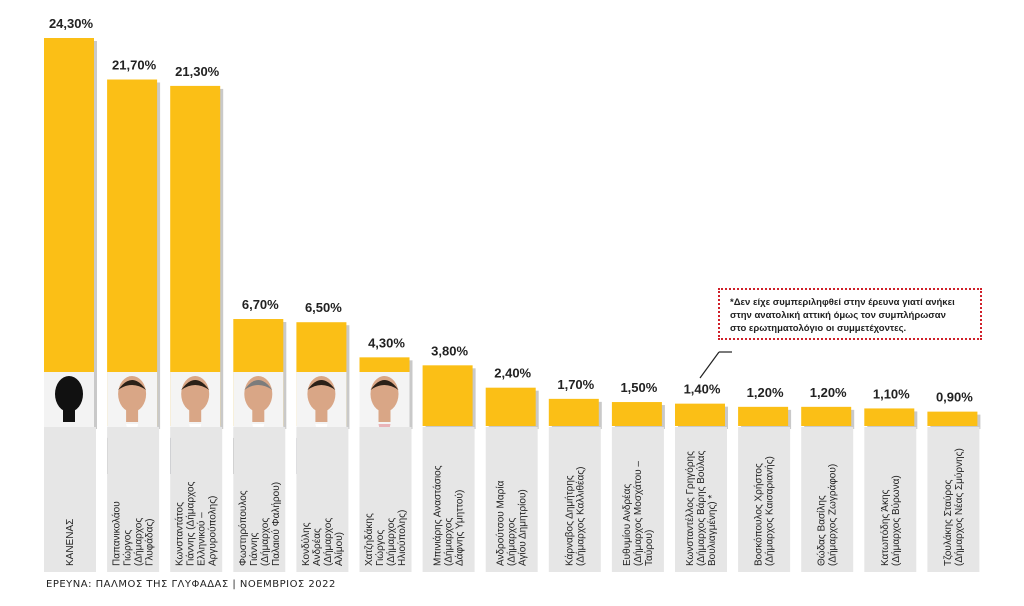 The height and width of the screenshot is (606, 1024). Describe the element at coordinates (213, 531) in the screenshot. I see `category-label-line: Αργυρούπολης)` at that location.